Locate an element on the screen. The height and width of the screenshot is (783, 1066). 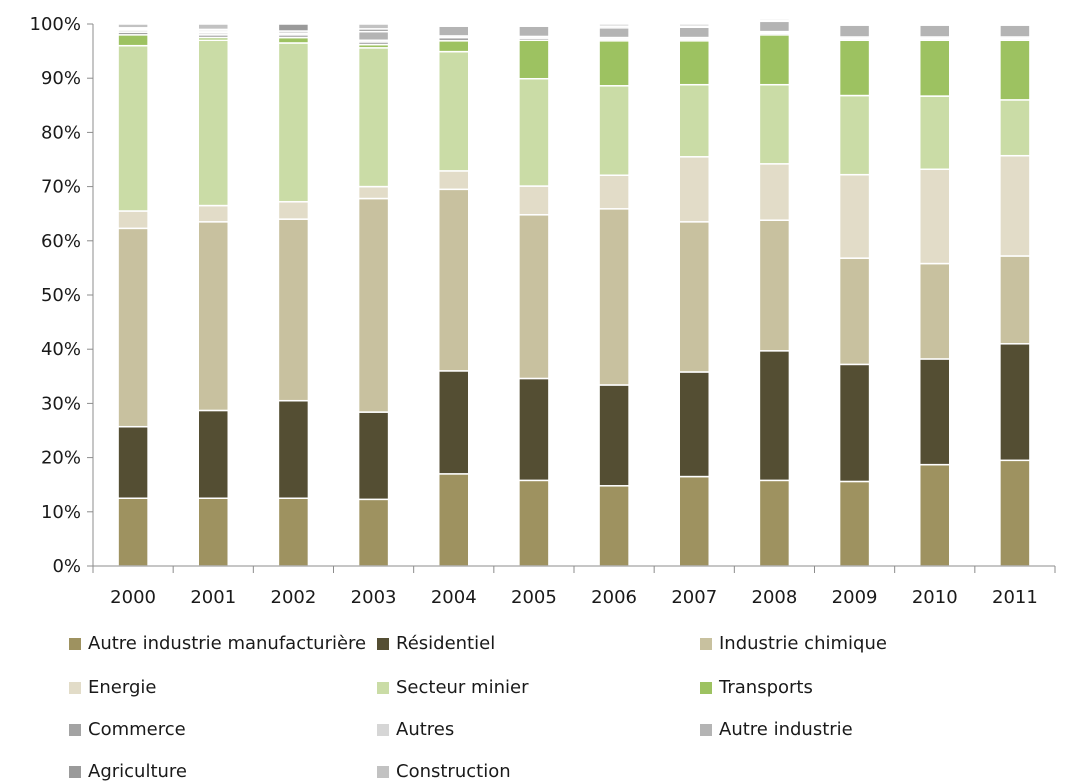
legend-item: Energie is located at coordinates (112, 687).